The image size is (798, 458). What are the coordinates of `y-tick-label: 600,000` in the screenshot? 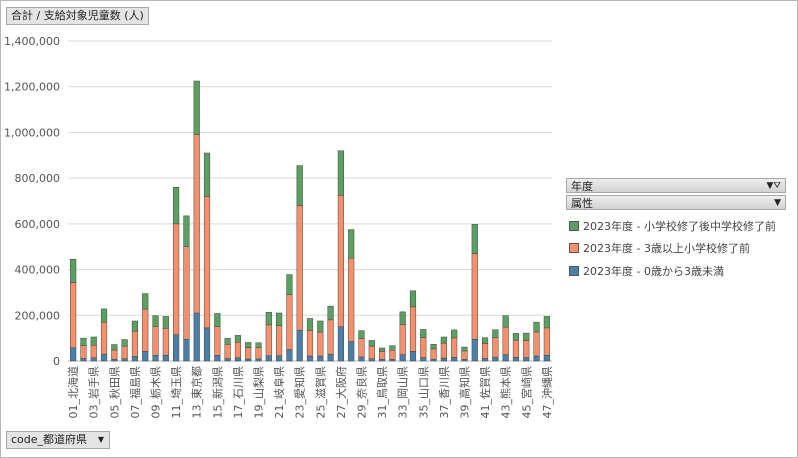 It's located at (38, 224).